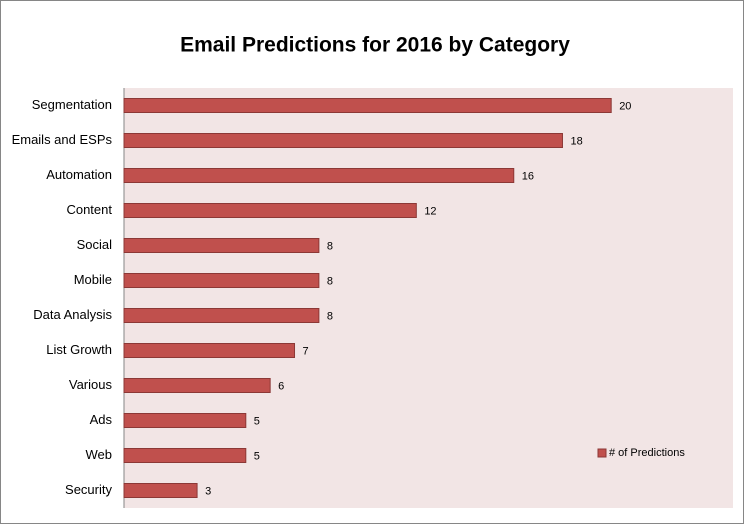  Describe the element at coordinates (79, 174) in the screenshot. I see `y-tick-label: Automation` at that location.